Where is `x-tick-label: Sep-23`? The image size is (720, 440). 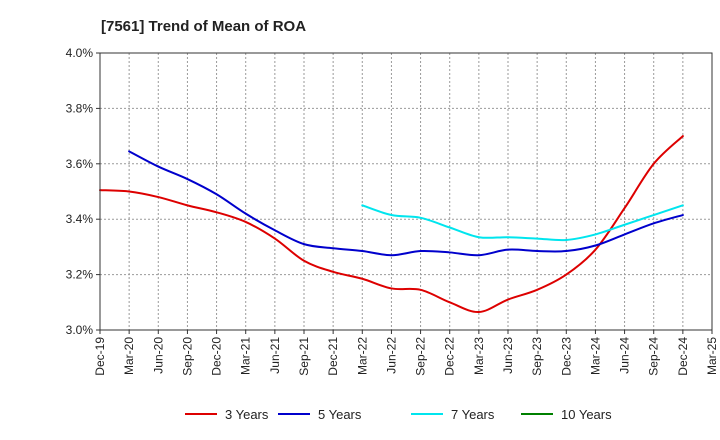 x-tick-label: Sep-23 is located at coordinates (537, 356).